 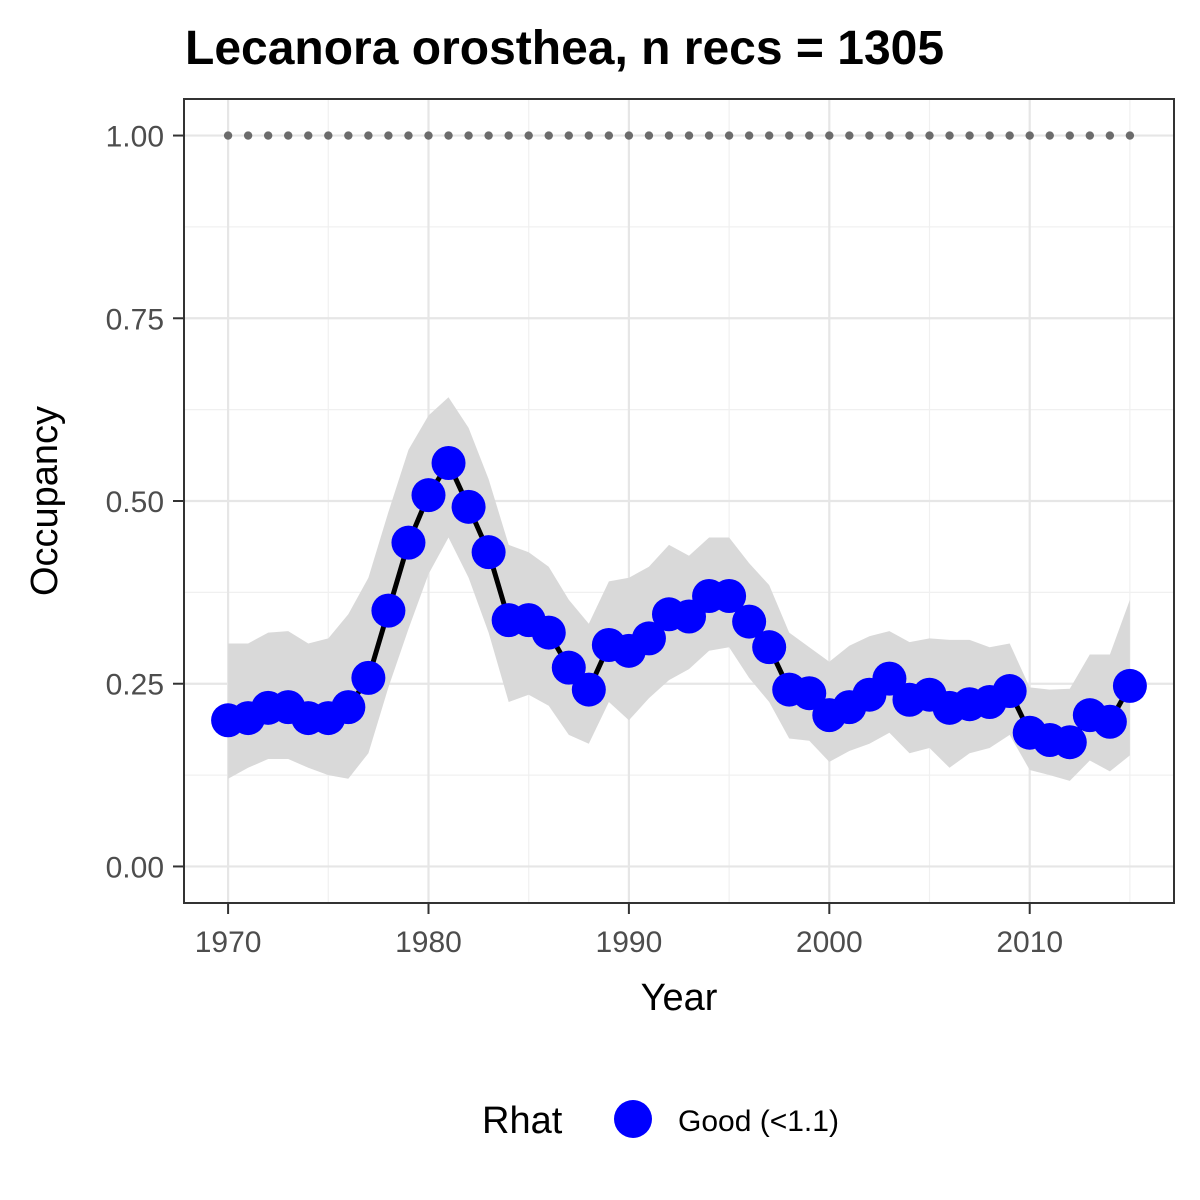 I want to click on legend-key-good, so click(x=633, y=1119).